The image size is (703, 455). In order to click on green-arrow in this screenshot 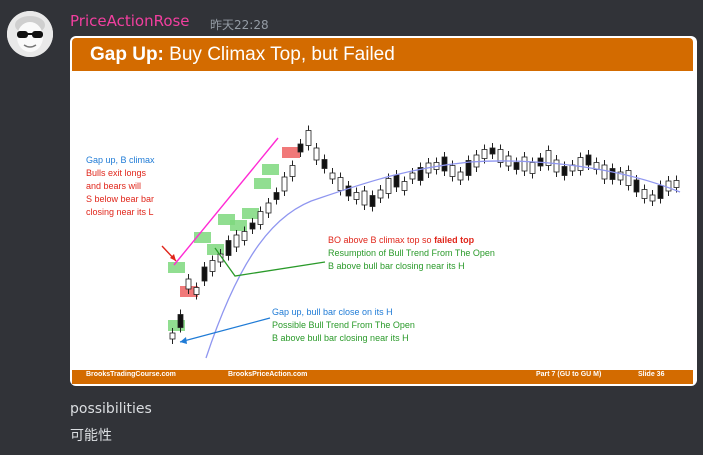, I will do `click(270, 262)`.